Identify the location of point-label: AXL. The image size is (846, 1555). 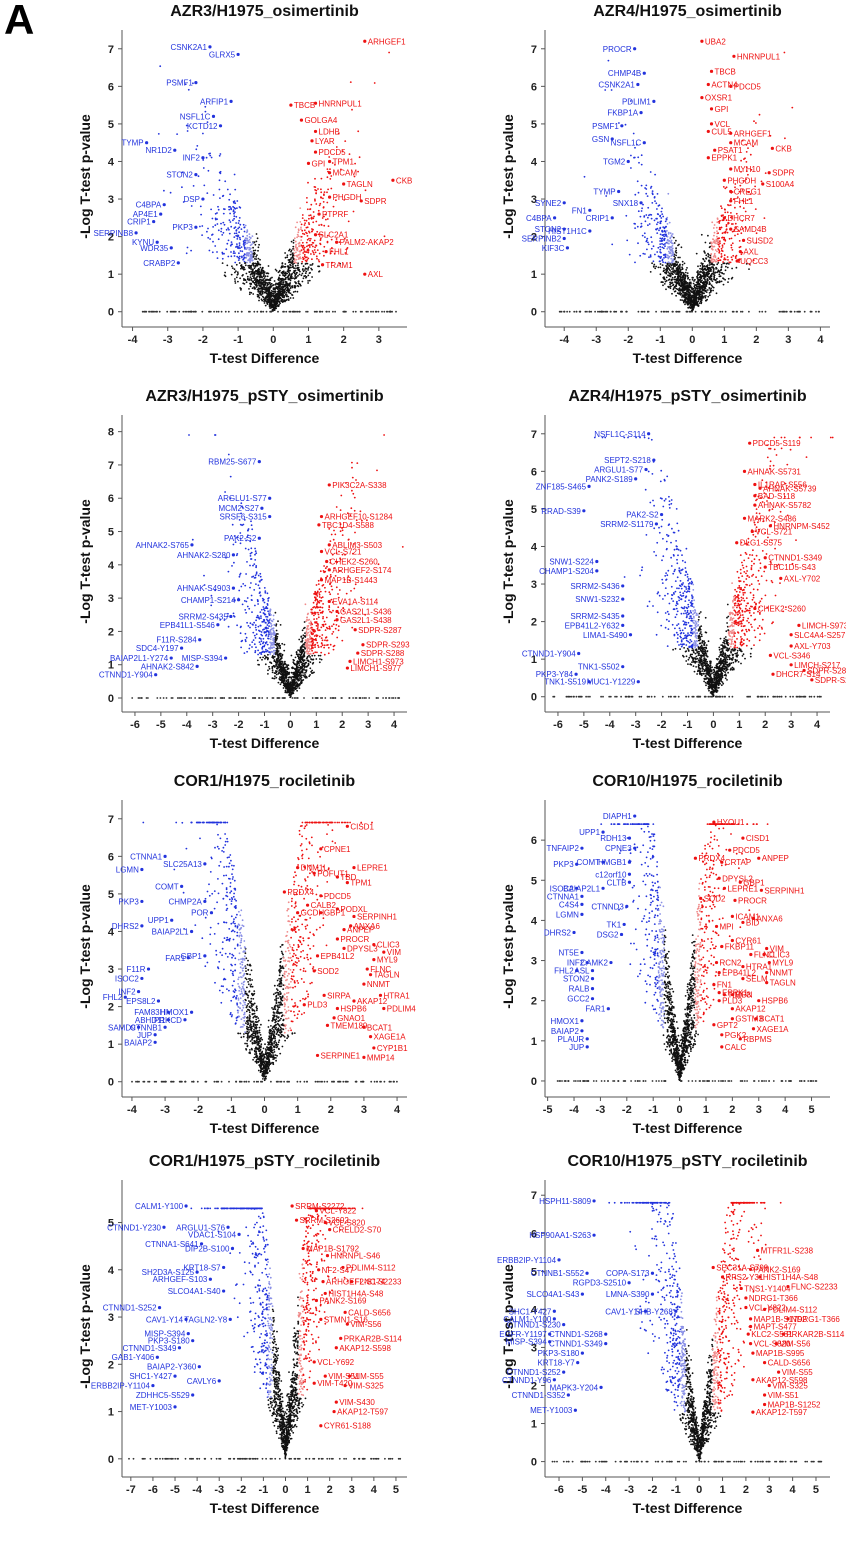
(376, 274).